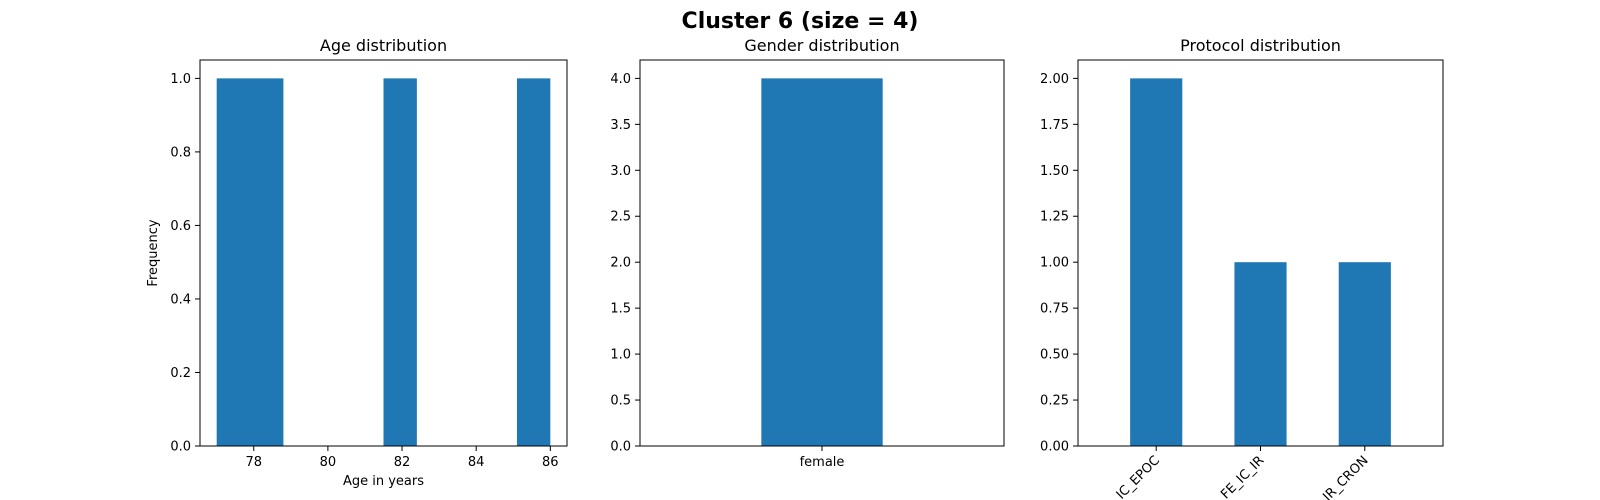 This screenshot has height=500, width=1600. What do you see at coordinates (180, 152) in the screenshot?
I see `y-tick-label: 0.8` at bounding box center [180, 152].